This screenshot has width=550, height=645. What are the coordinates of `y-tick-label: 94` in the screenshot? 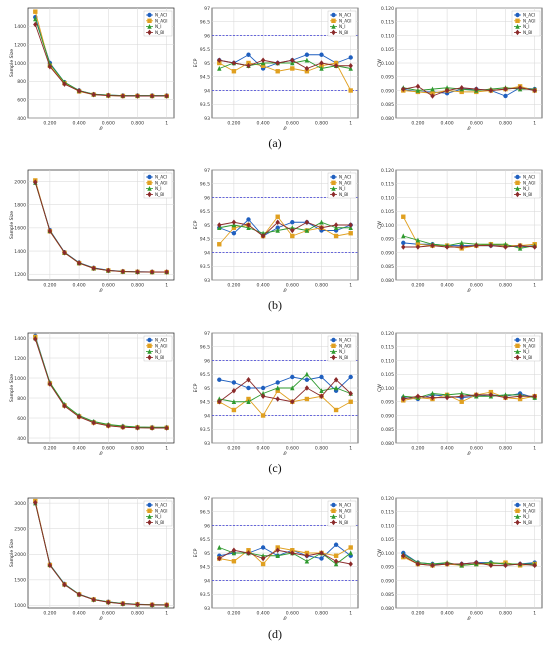 It's located at (207, 581).